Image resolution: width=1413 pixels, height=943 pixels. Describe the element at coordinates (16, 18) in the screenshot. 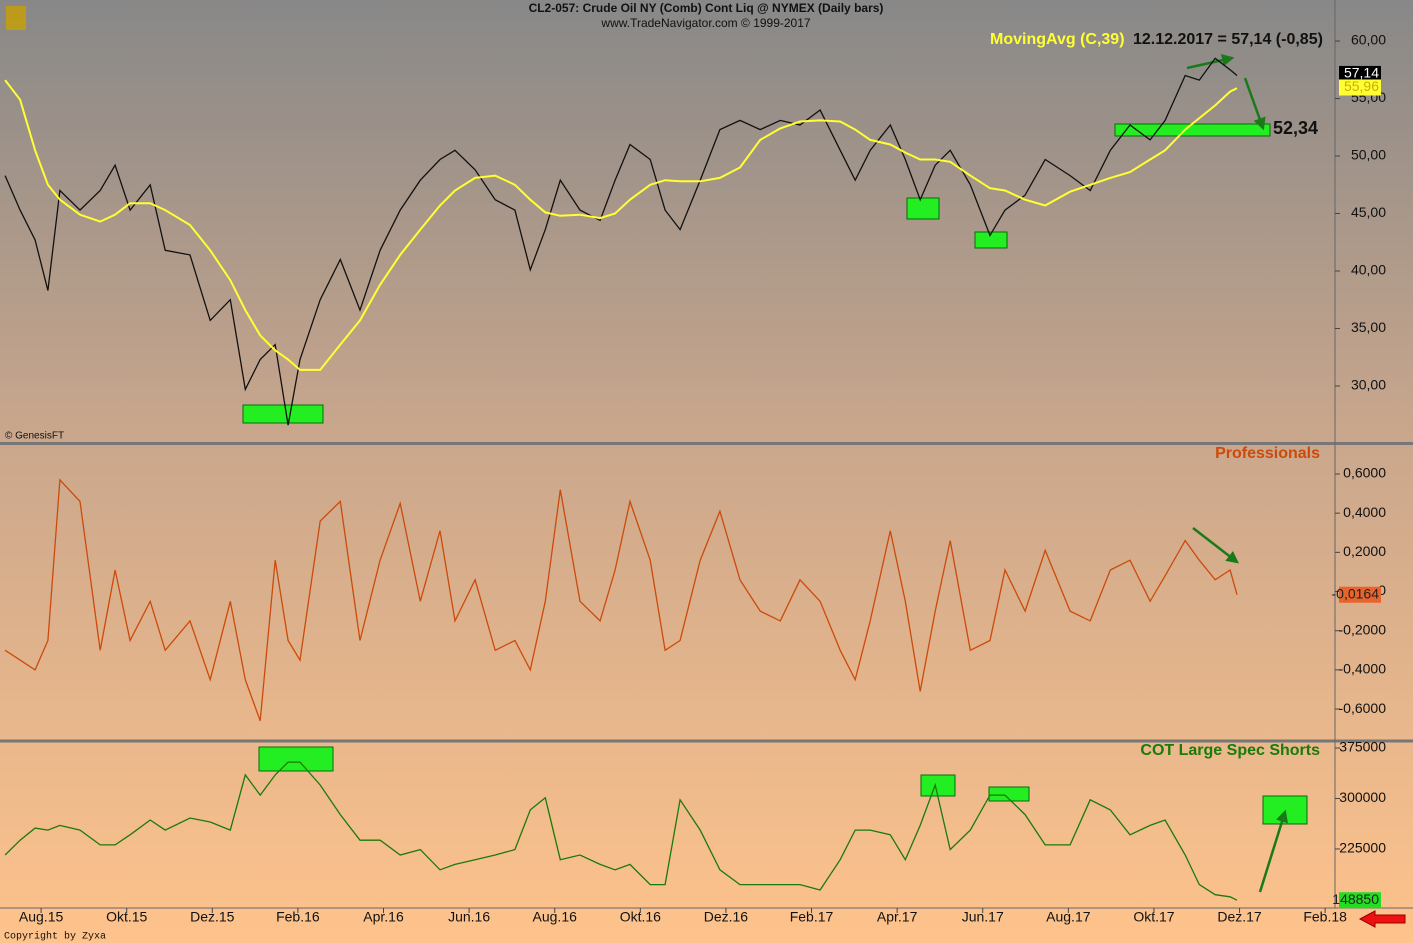

I see `logo` at that location.